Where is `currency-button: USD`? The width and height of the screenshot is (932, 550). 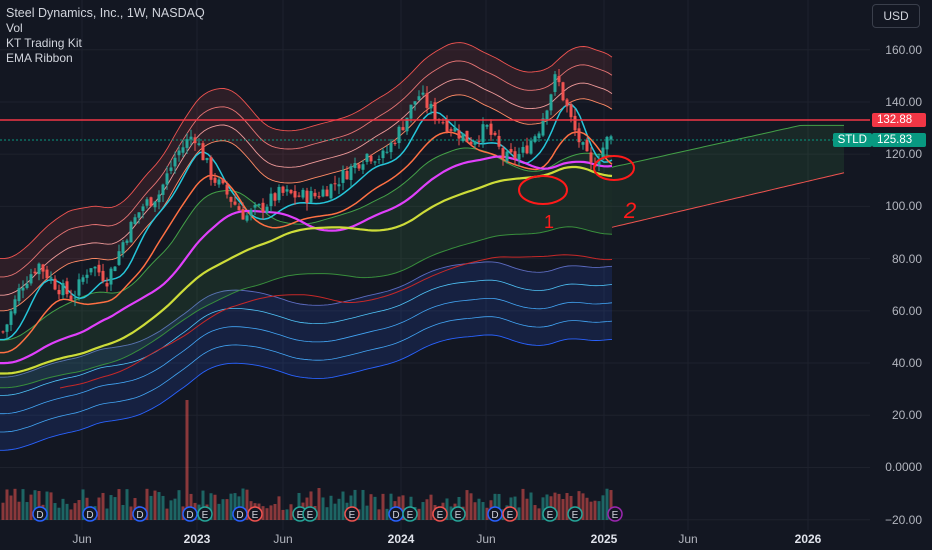 currency-button: USD is located at coordinates (896, 16).